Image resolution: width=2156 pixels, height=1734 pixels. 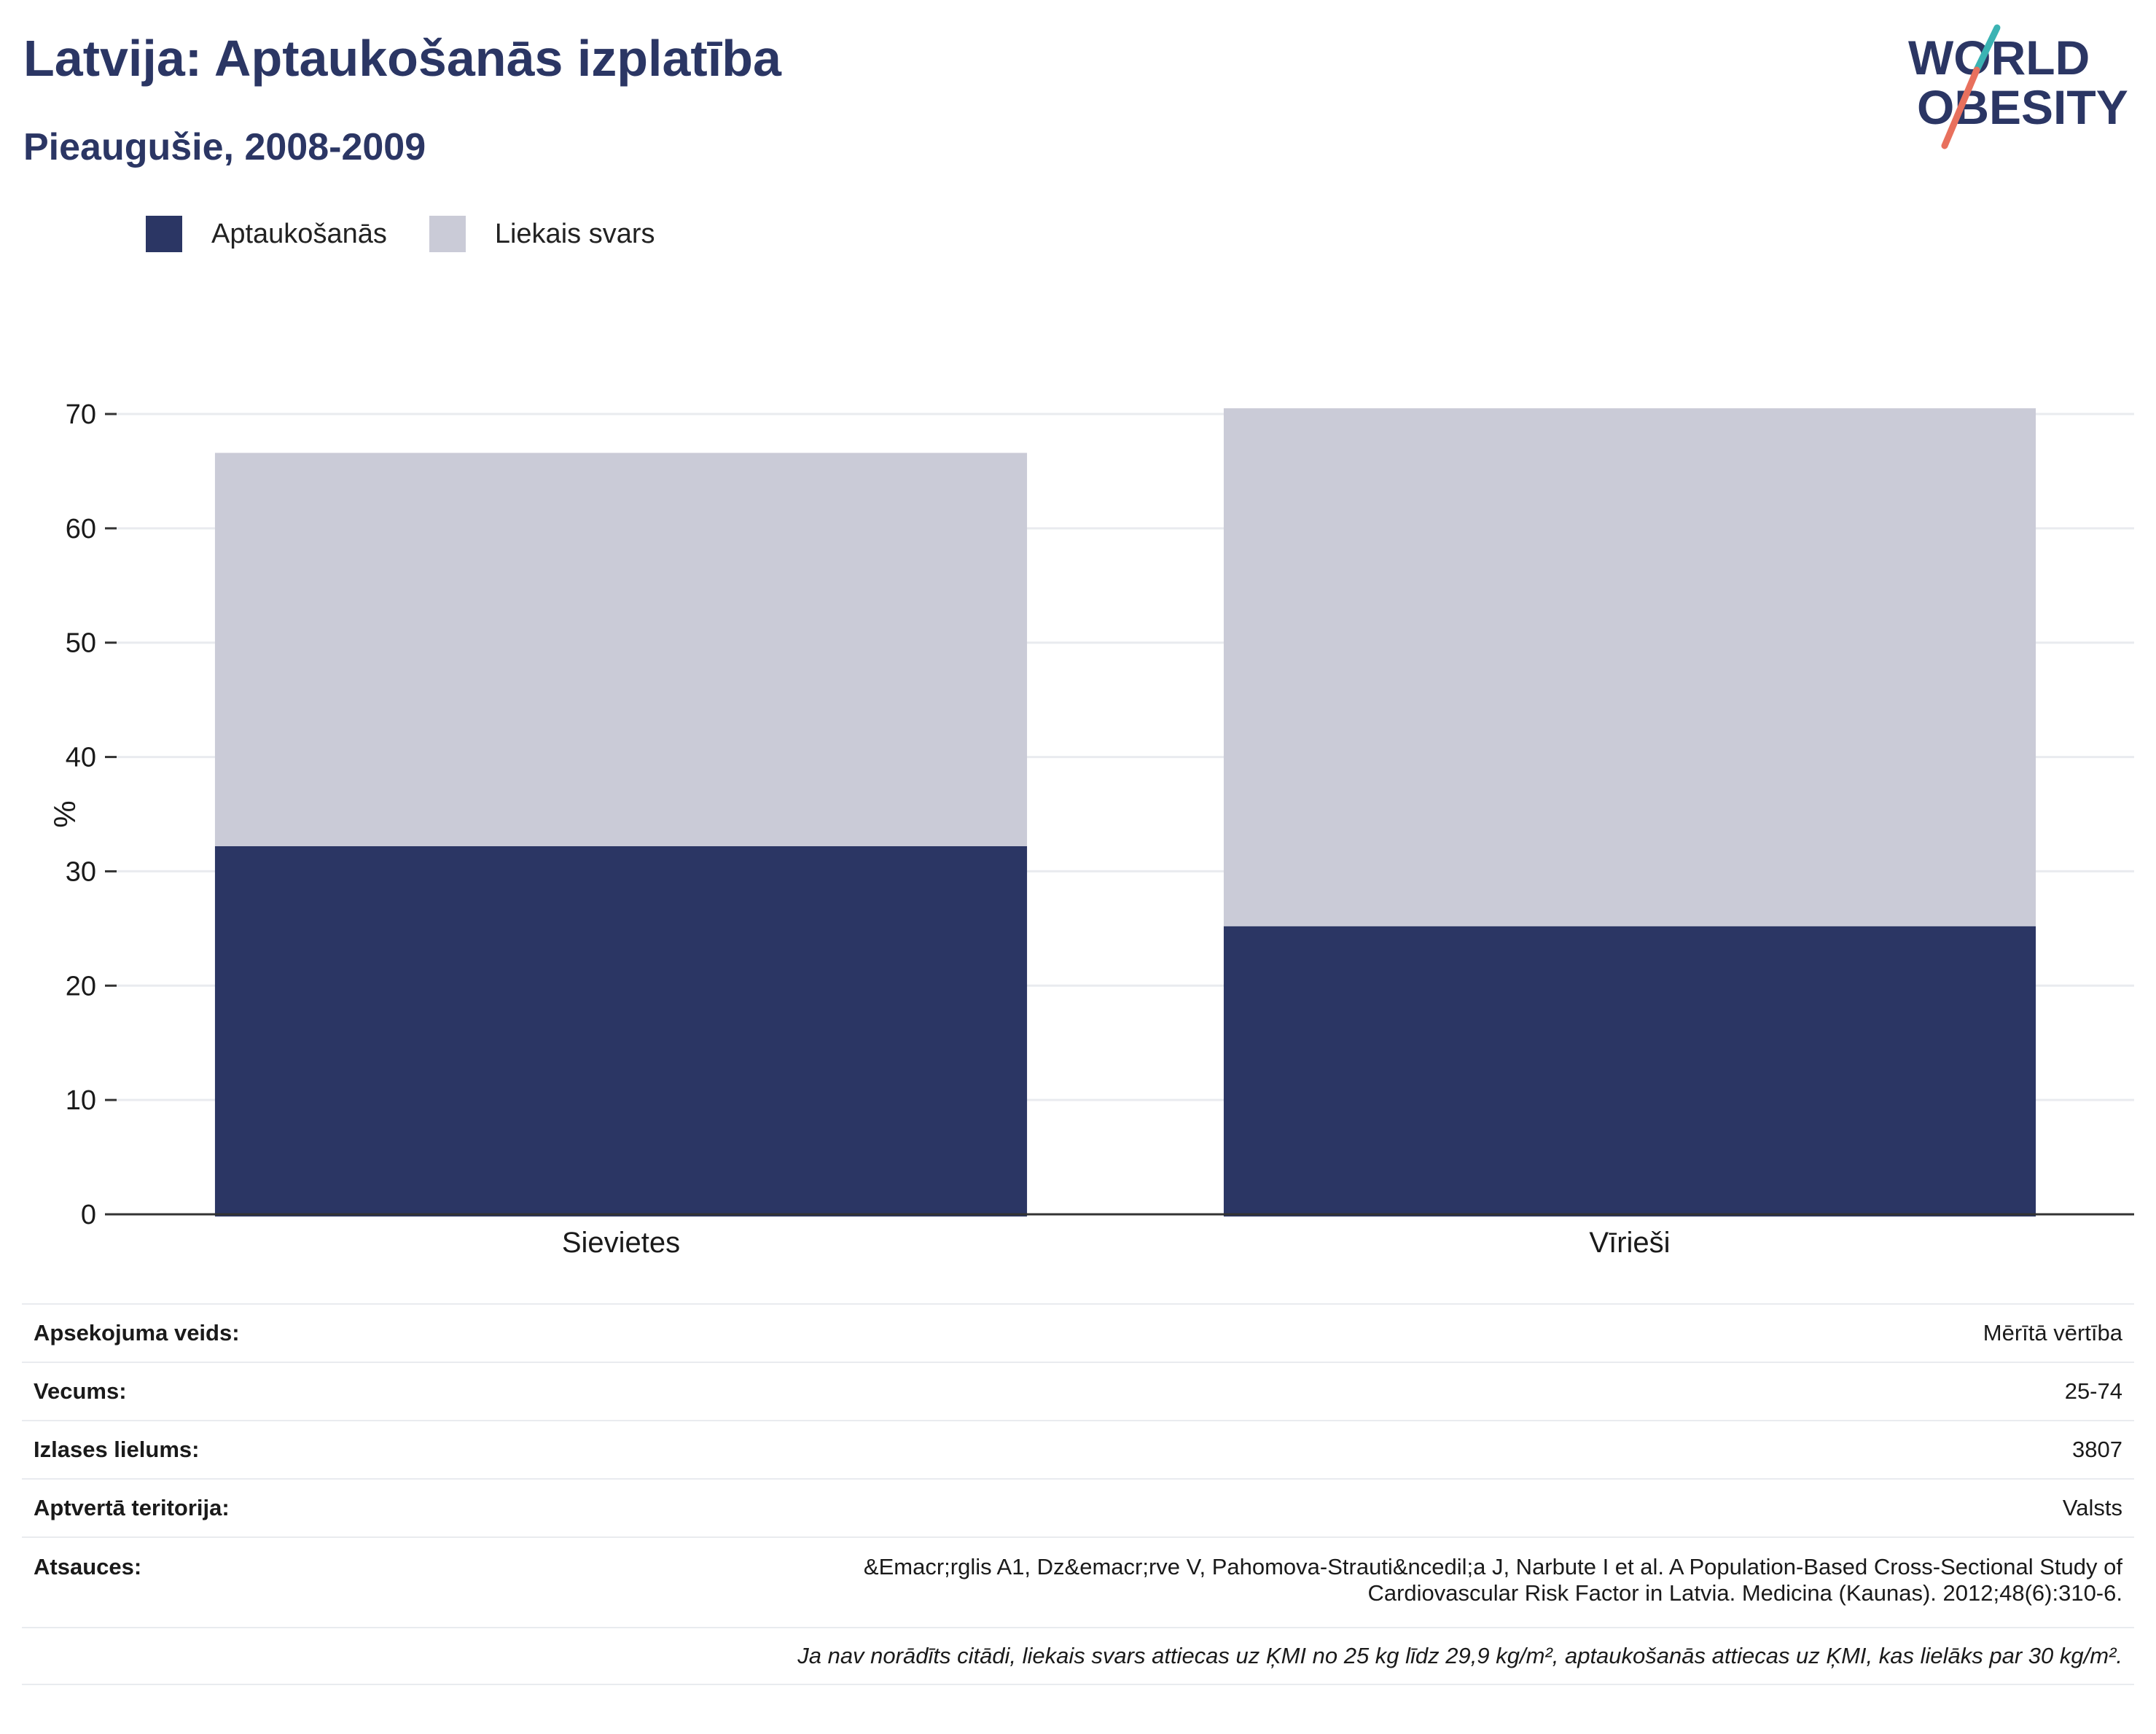 I want to click on y-tick-label: 0, so click(x=88, y=1215).